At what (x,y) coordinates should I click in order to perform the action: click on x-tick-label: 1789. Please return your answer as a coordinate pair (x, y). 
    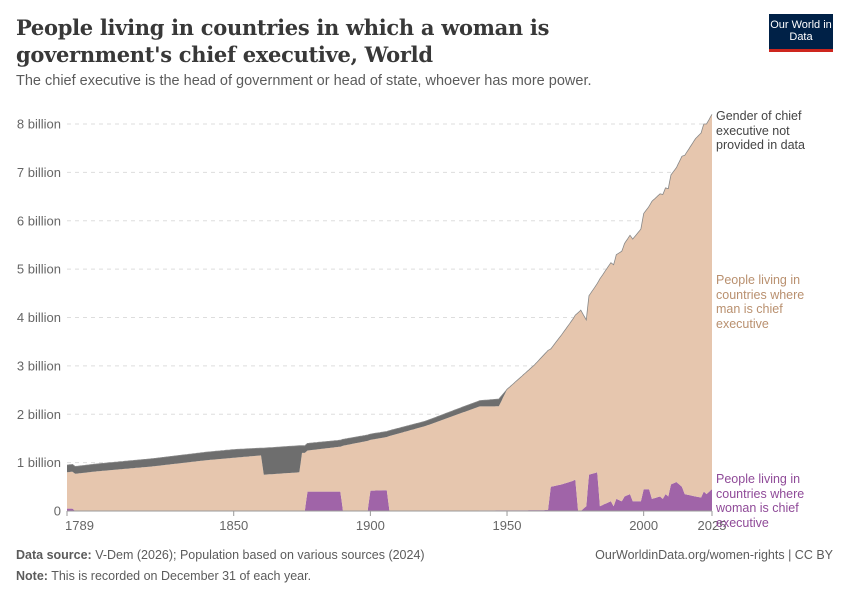
    Looking at the image, I should click on (79, 525).